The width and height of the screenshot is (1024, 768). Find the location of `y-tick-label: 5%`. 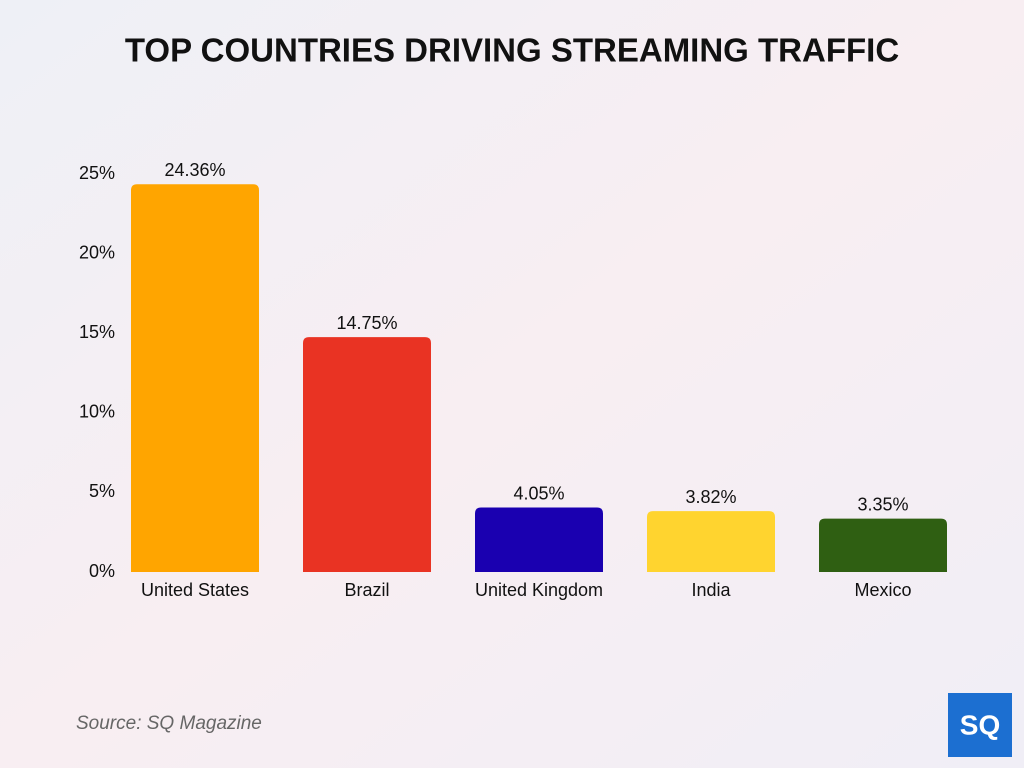

y-tick-label: 5% is located at coordinates (102, 491).